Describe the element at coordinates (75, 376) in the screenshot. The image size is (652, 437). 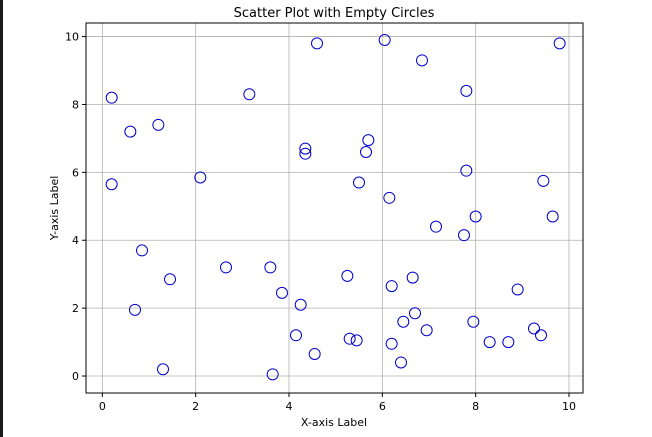
I see `y-tick-label: 0` at that location.